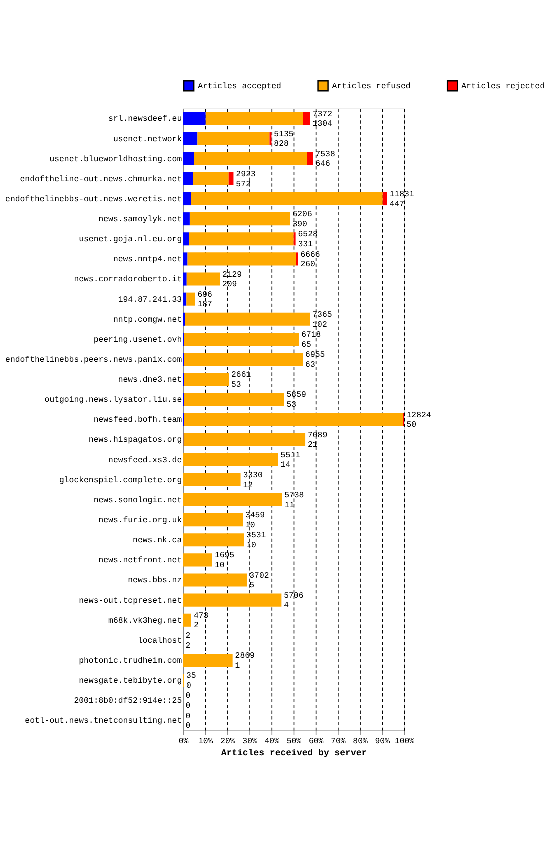 The height and width of the screenshot is (855, 550). What do you see at coordinates (323, 165) in the screenshot?
I see `annotation: 646` at bounding box center [323, 165].